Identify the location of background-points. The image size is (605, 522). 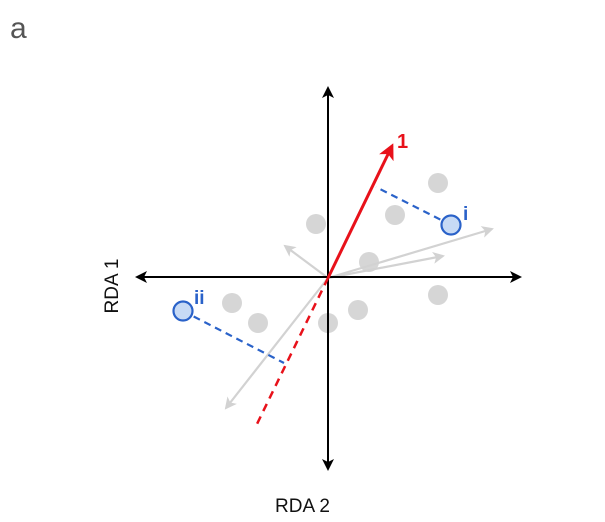
(335, 253).